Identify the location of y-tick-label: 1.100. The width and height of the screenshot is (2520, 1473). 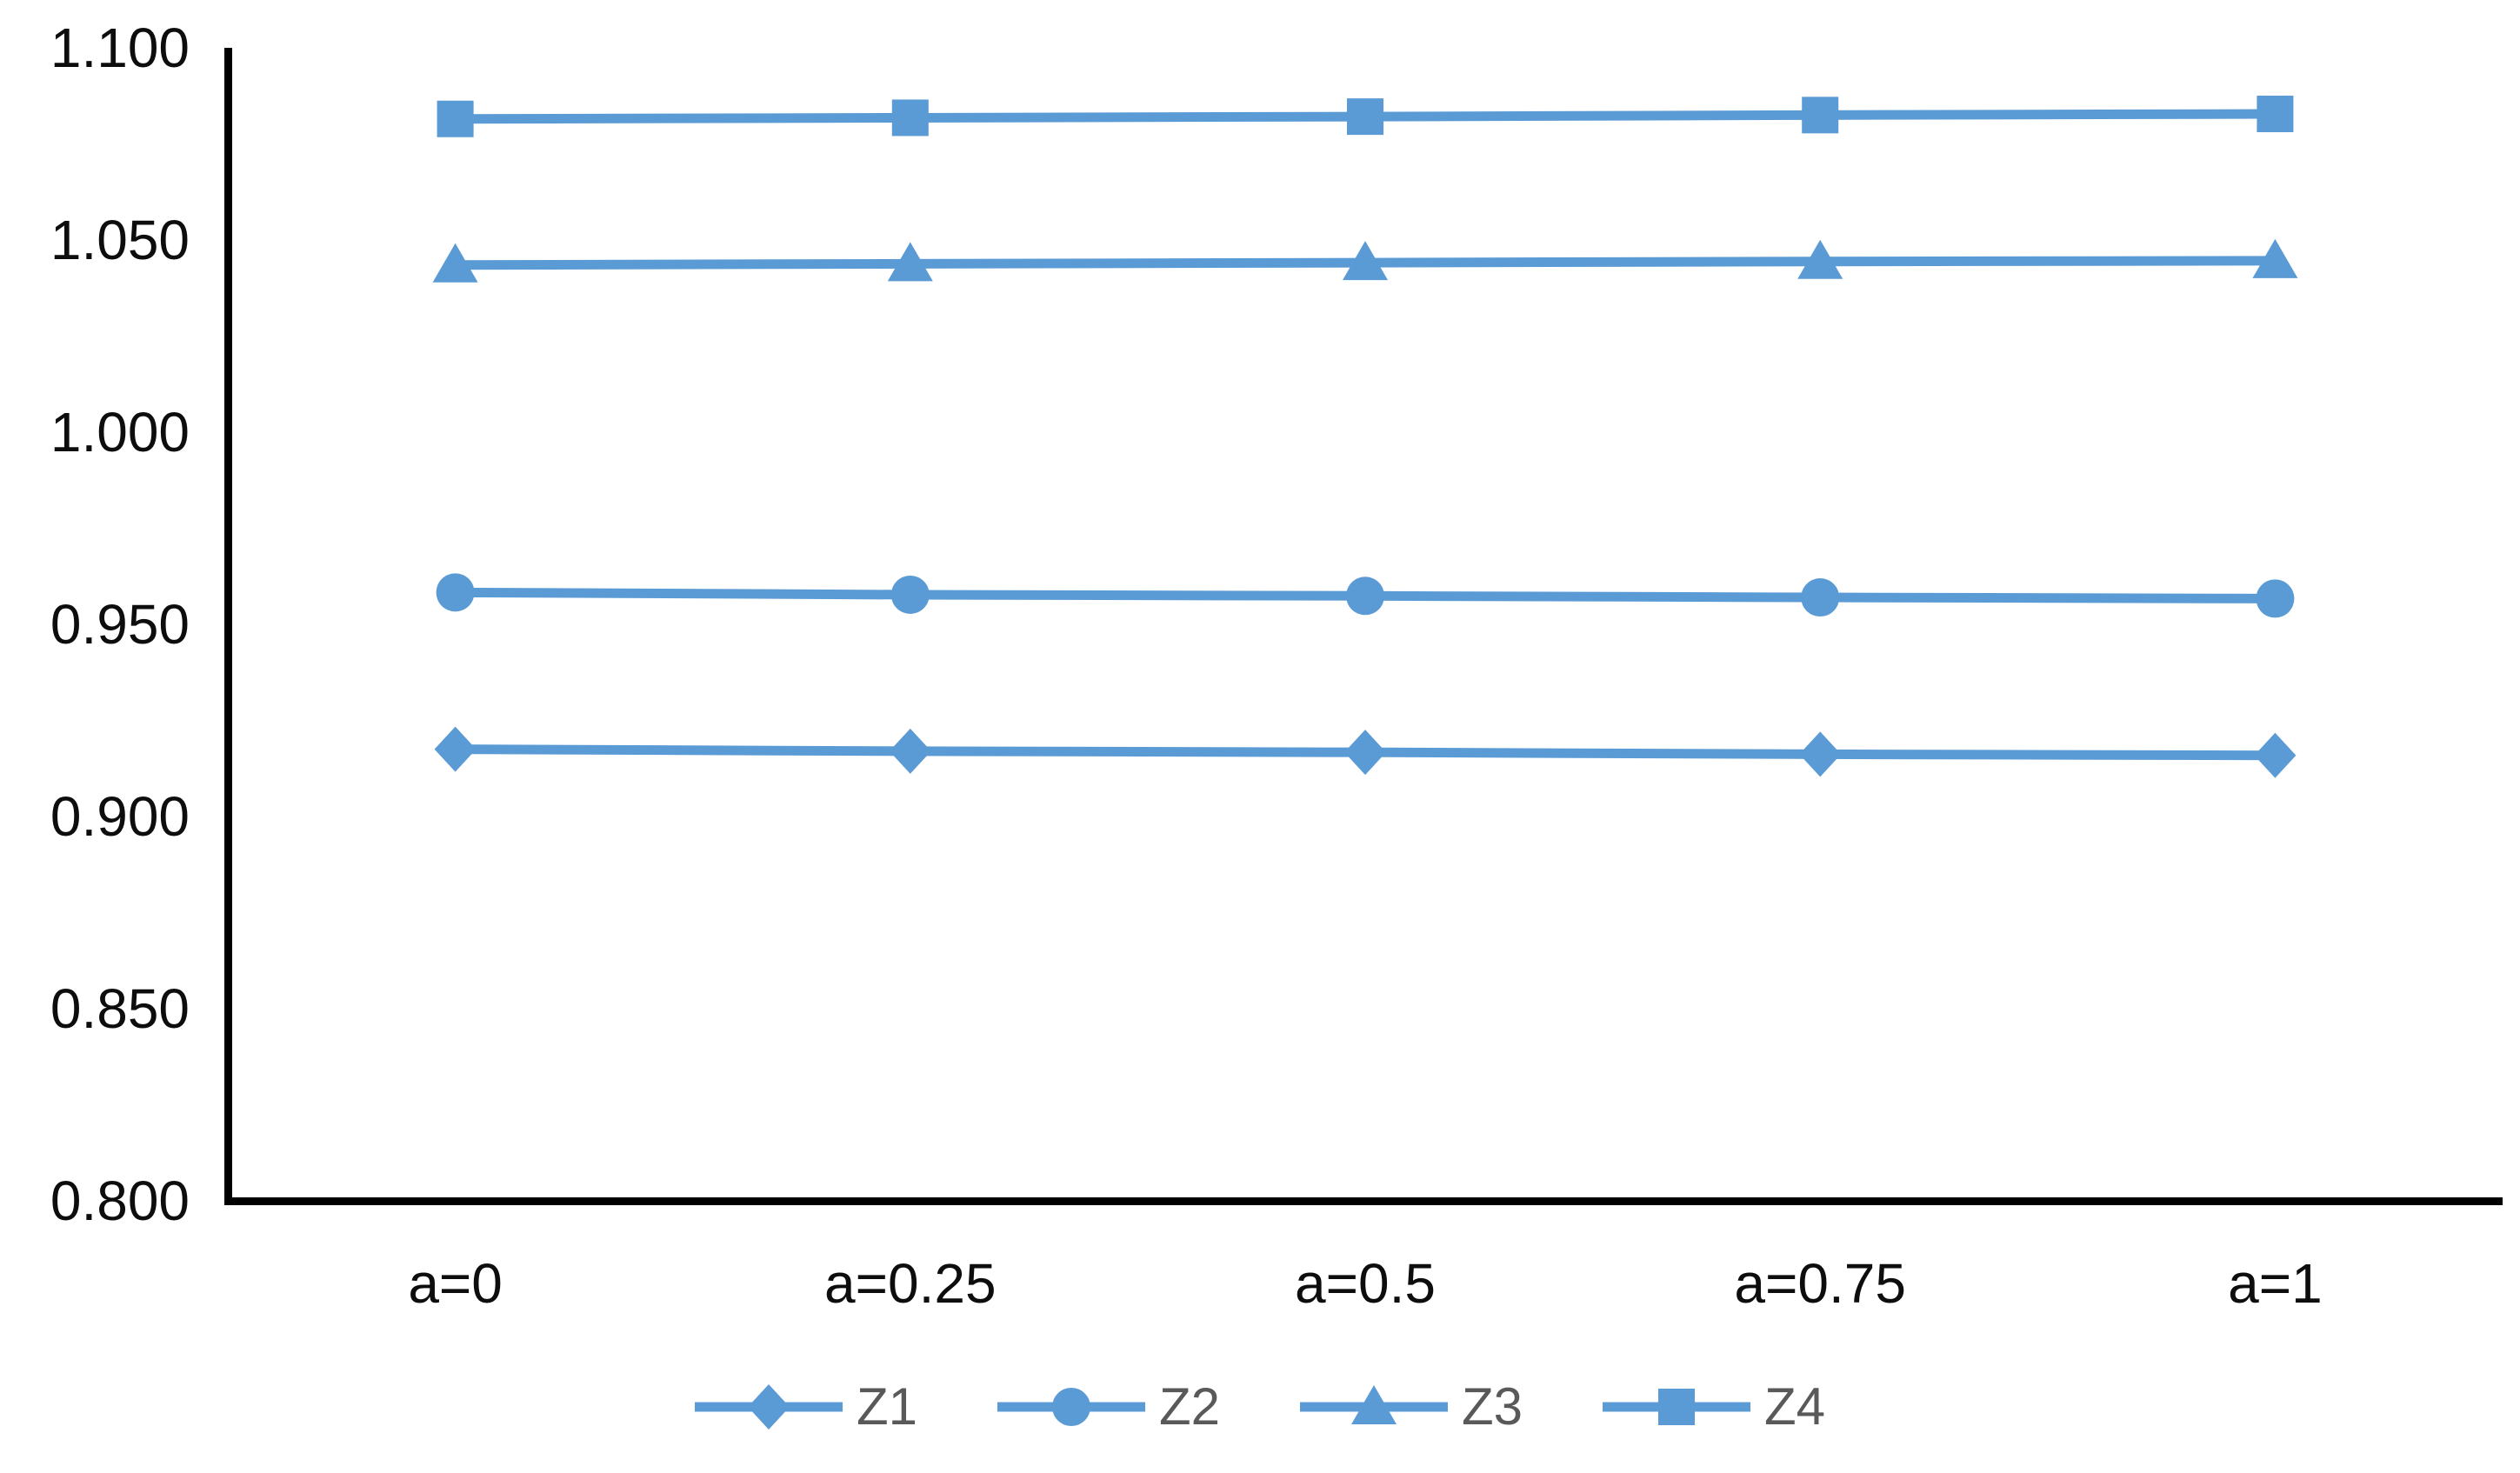
(120, 48).